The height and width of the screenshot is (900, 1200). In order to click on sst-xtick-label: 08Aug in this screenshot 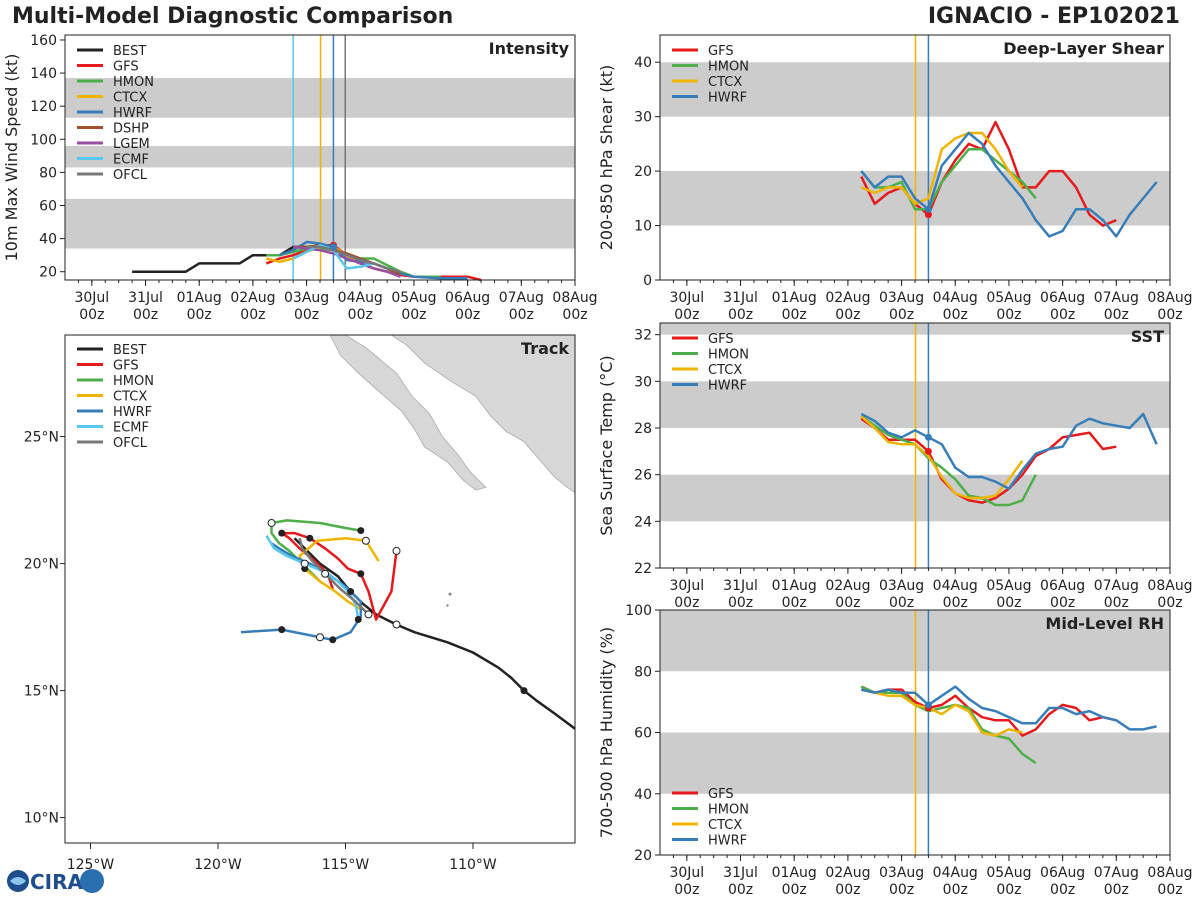, I will do `click(1169, 586)`.